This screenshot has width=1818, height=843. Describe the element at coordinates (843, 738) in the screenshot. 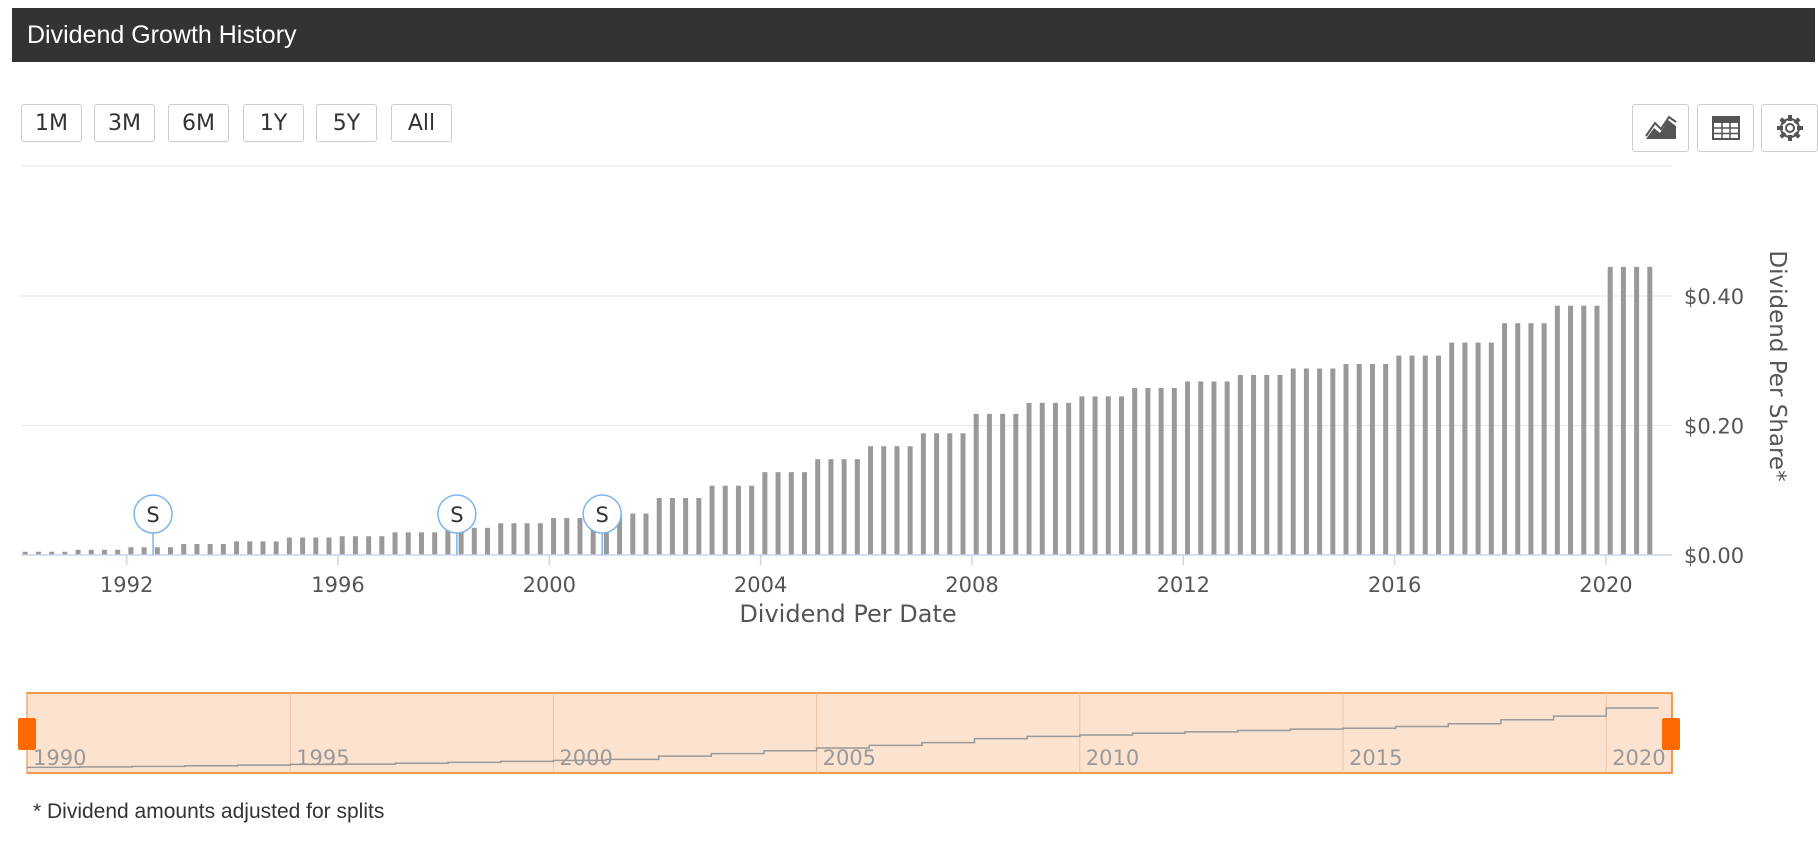

I see `navigator-series-line` at that location.